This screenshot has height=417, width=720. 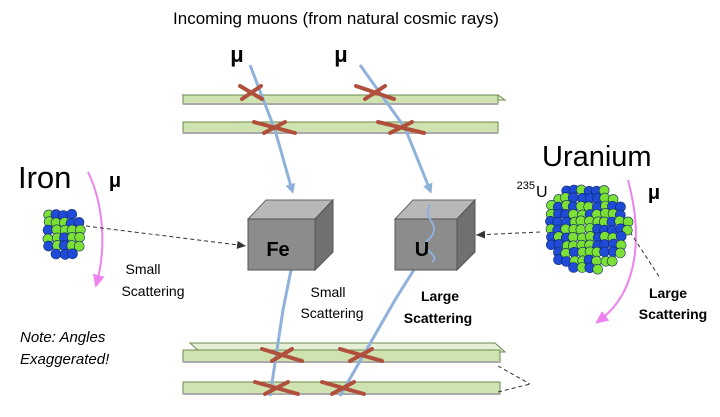 What do you see at coordinates (597, 157) in the screenshot?
I see `uranium-label: Uranium` at bounding box center [597, 157].